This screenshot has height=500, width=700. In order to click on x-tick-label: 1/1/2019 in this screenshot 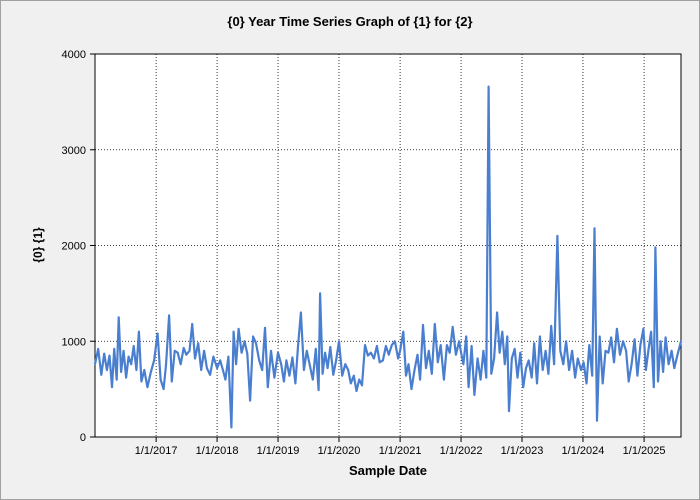, I will do `click(278, 451)`.